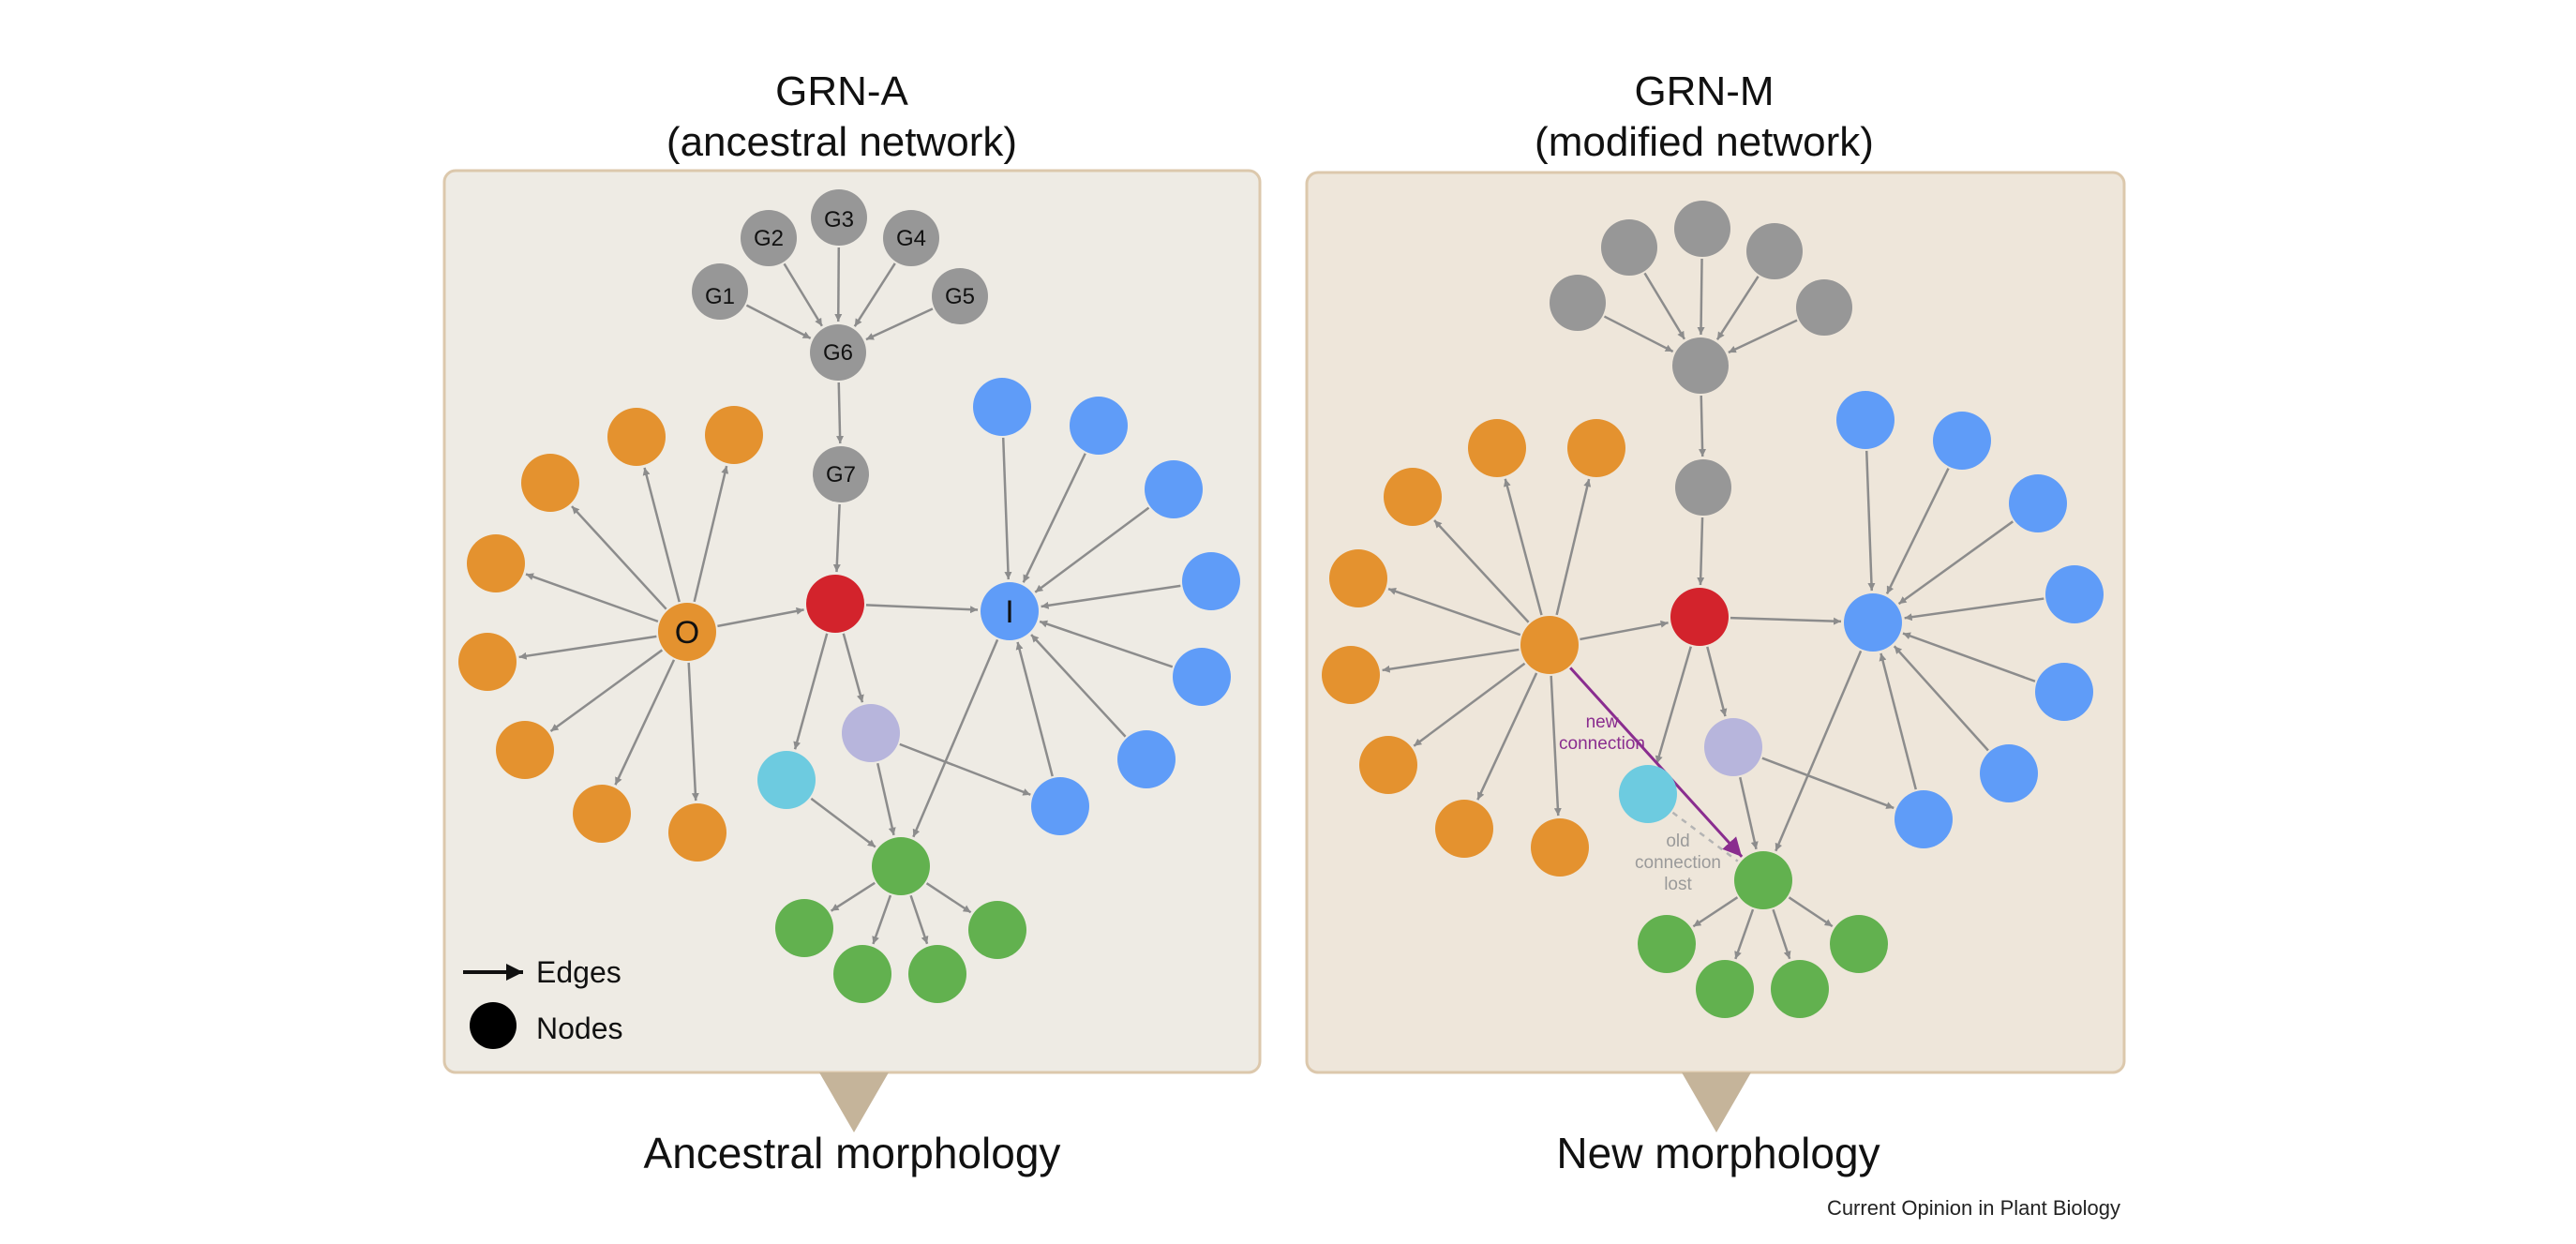  Describe the element at coordinates (1717, 681) in the screenshot. I see `right-edge-red-lav` at that location.